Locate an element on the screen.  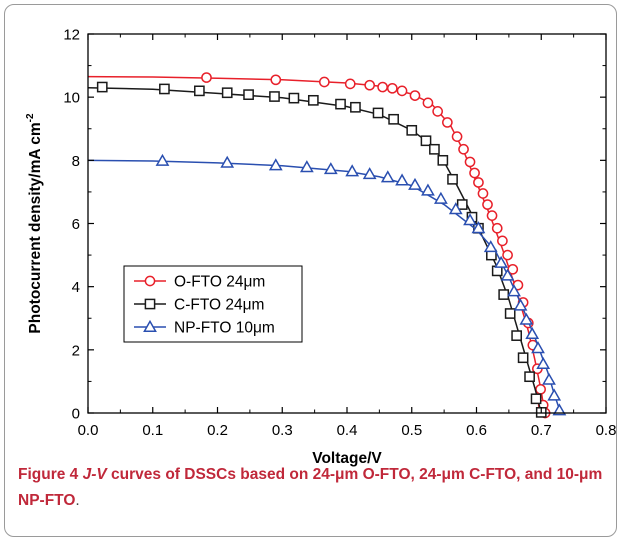
legend-label: O-FTO 24μm is located at coordinates (219, 282).